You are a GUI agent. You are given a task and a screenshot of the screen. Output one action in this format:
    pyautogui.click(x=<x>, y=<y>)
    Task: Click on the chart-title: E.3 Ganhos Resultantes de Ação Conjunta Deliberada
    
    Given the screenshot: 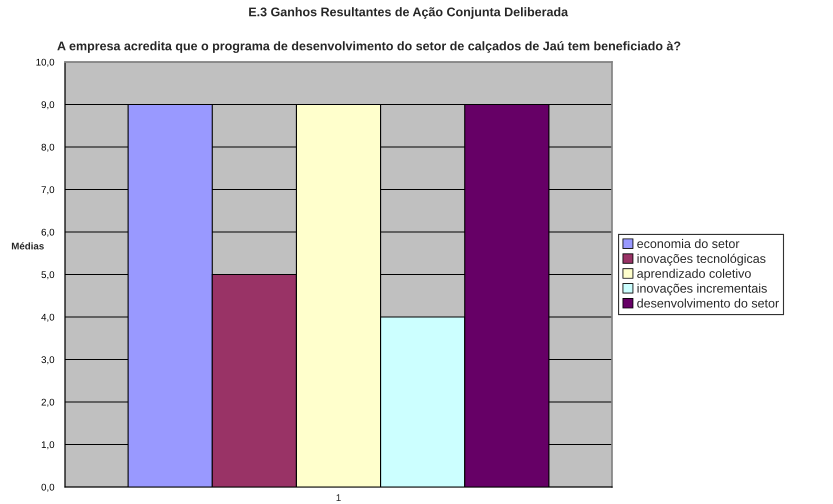 What is the action you would take?
    pyautogui.click(x=408, y=13)
    